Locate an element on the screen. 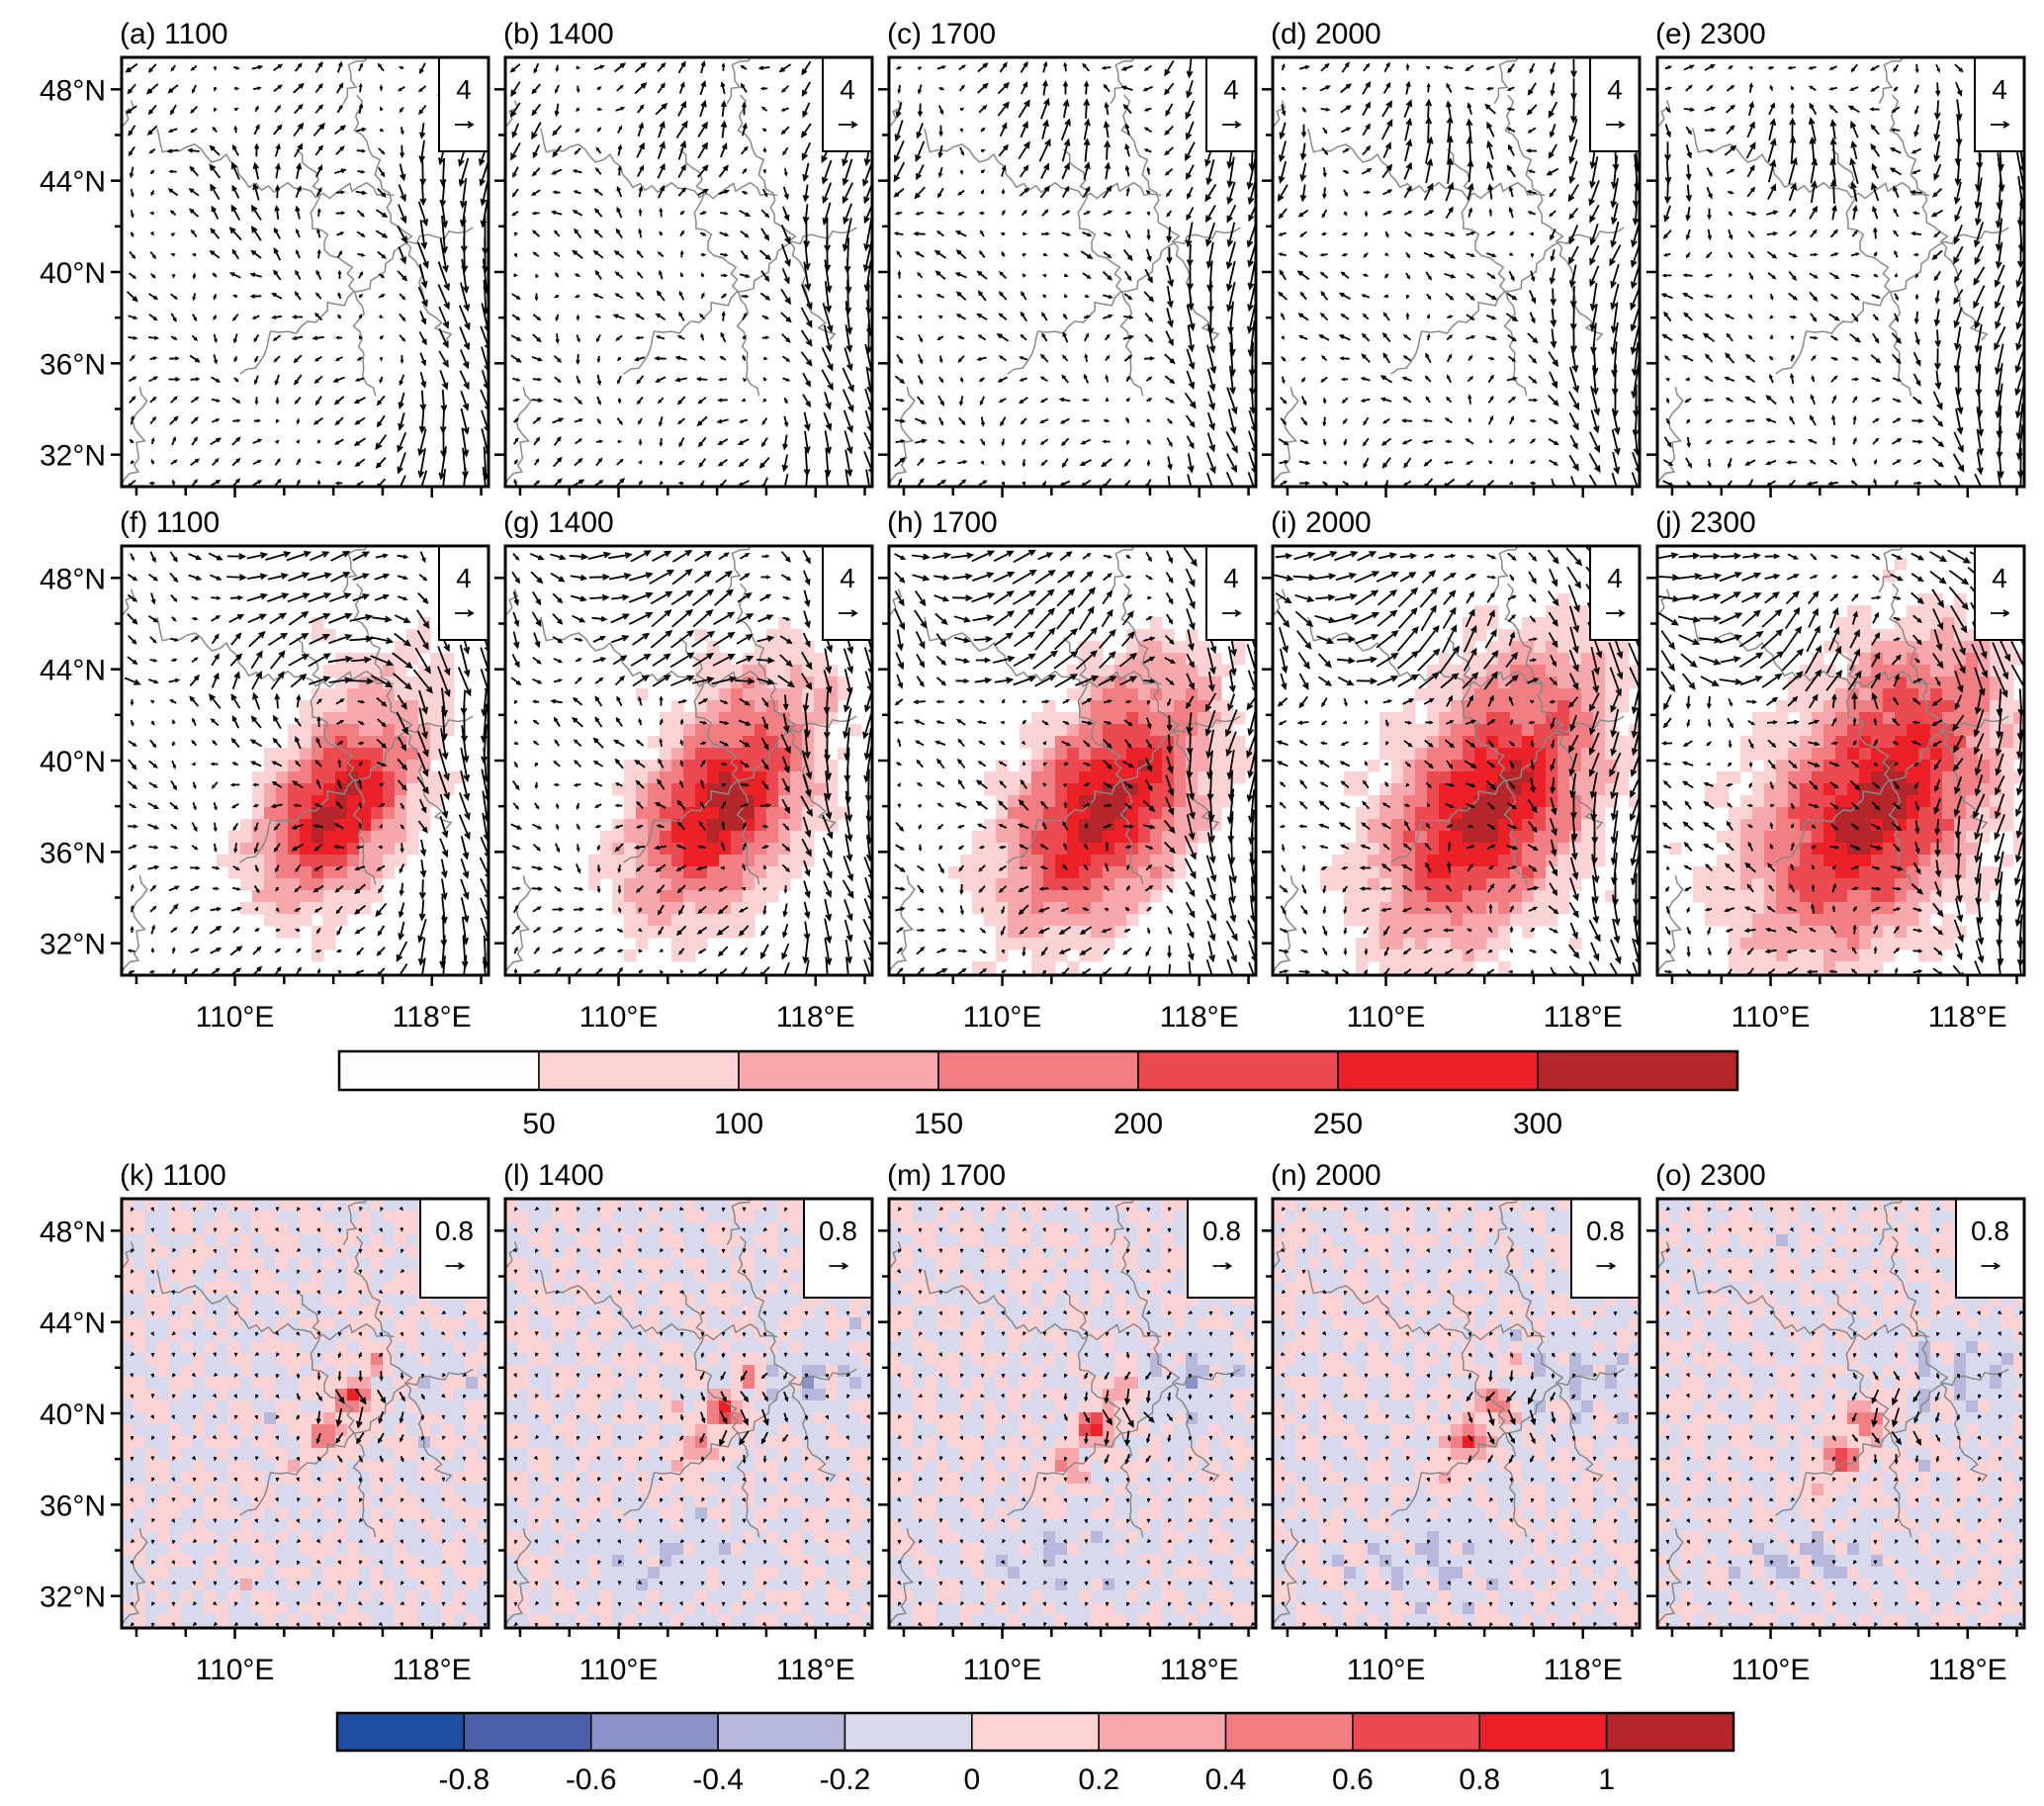 This screenshot has width=2044, height=1806. reference-vector-box: 4 is located at coordinates (1231, 104).